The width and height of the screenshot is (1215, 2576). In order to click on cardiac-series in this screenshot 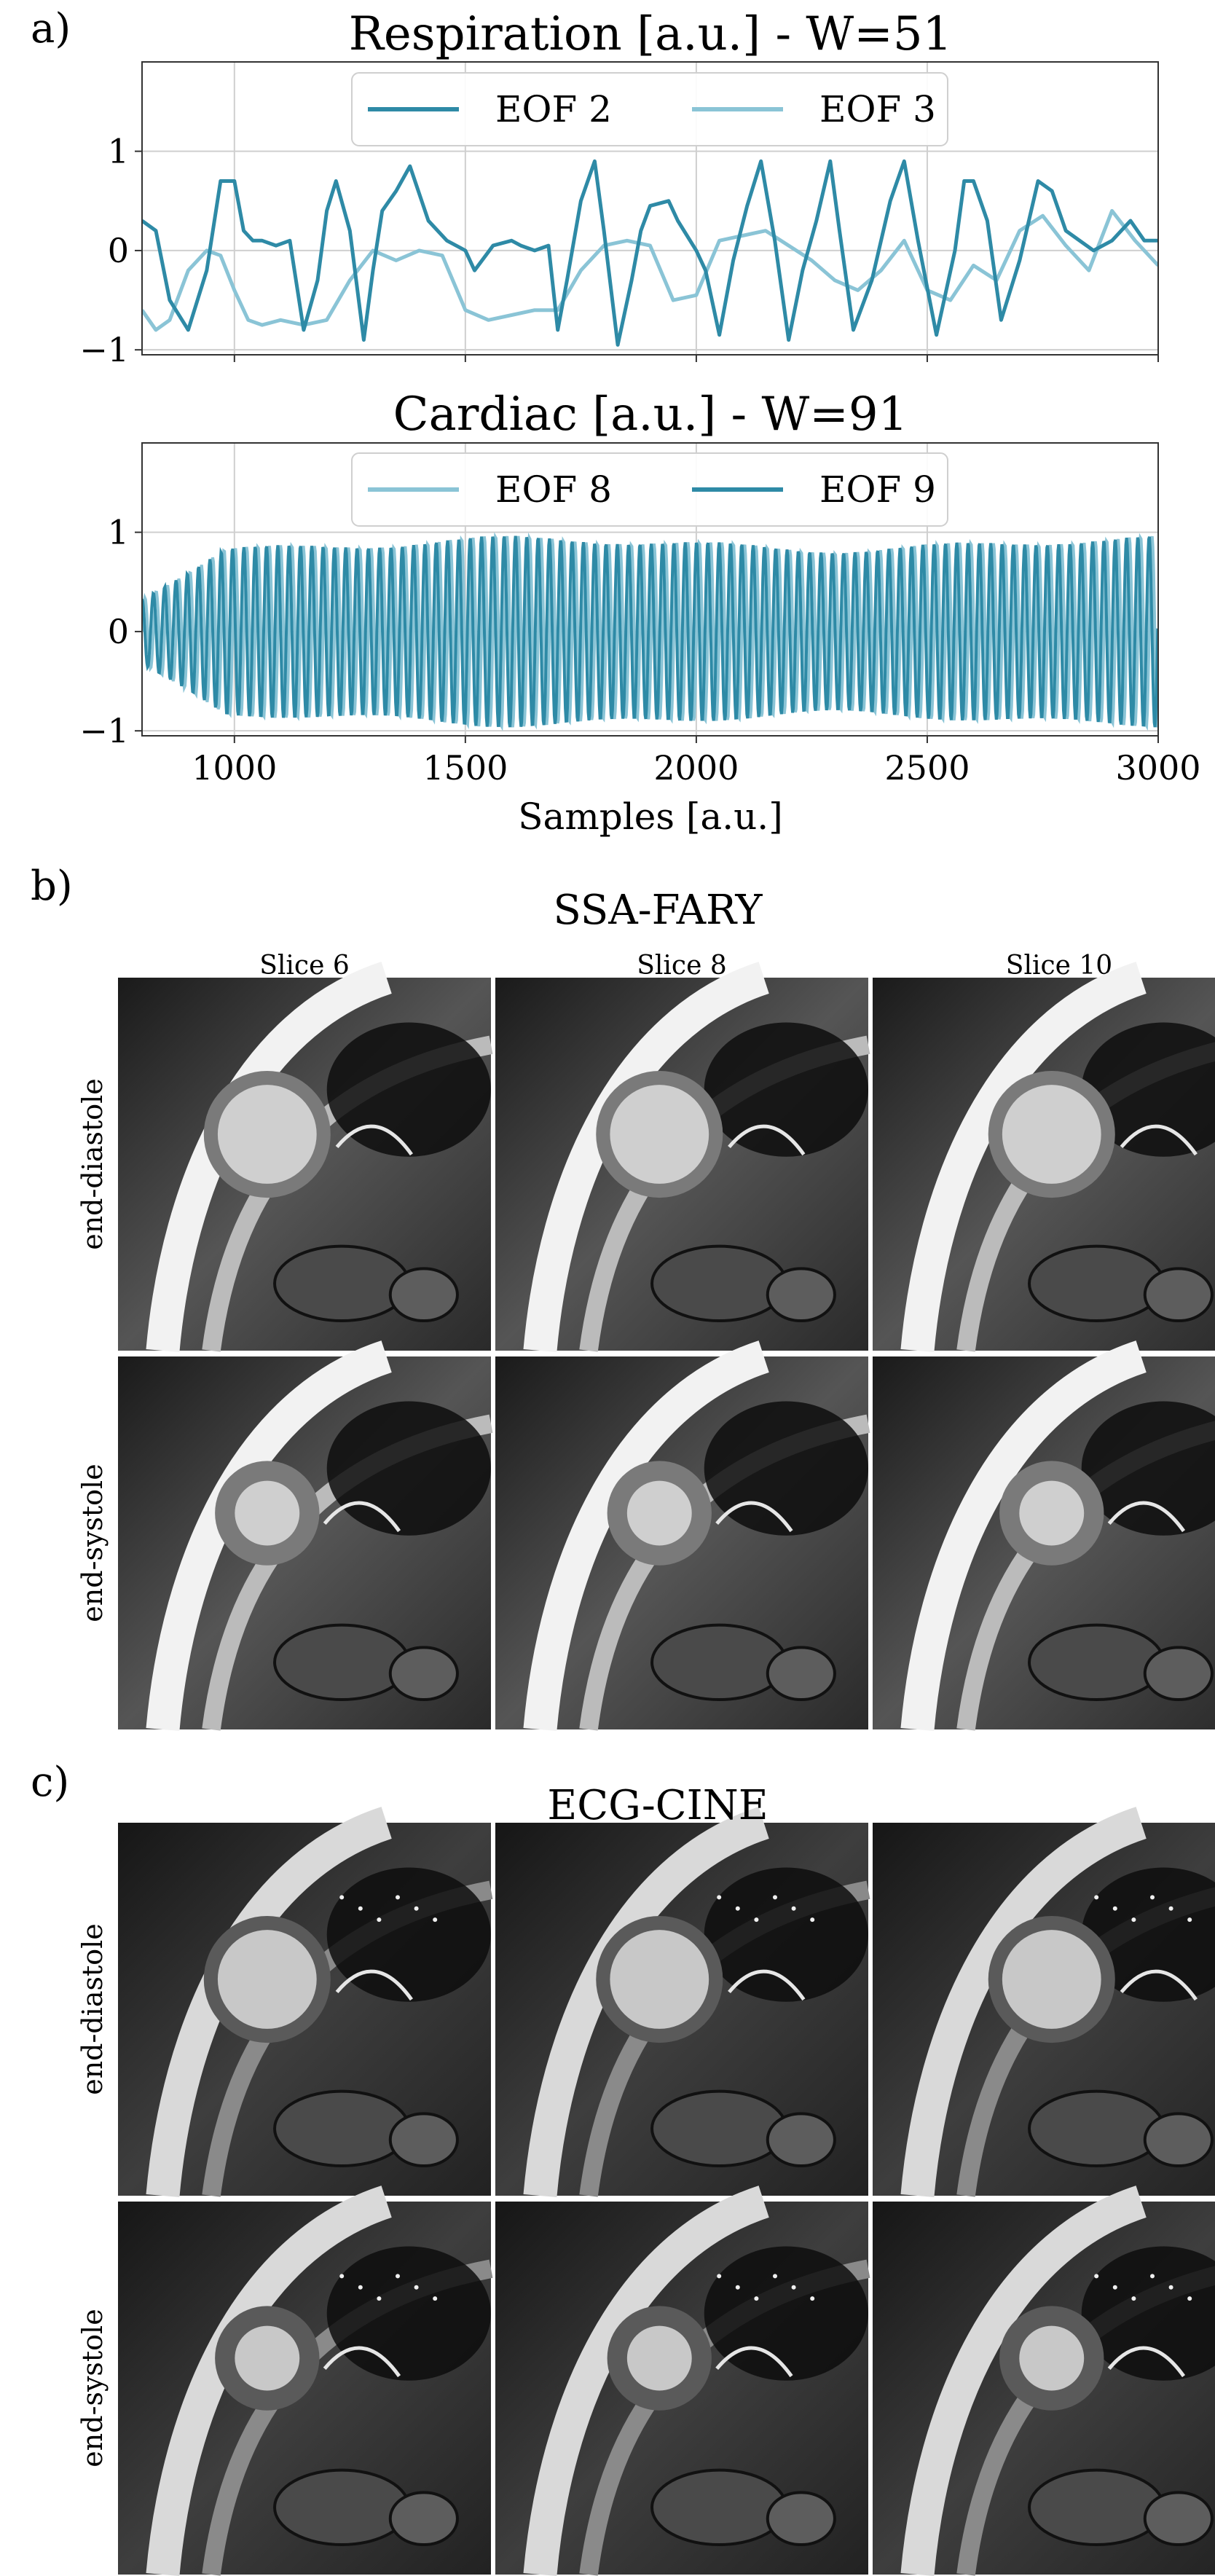, I will do `click(650, 631)`.